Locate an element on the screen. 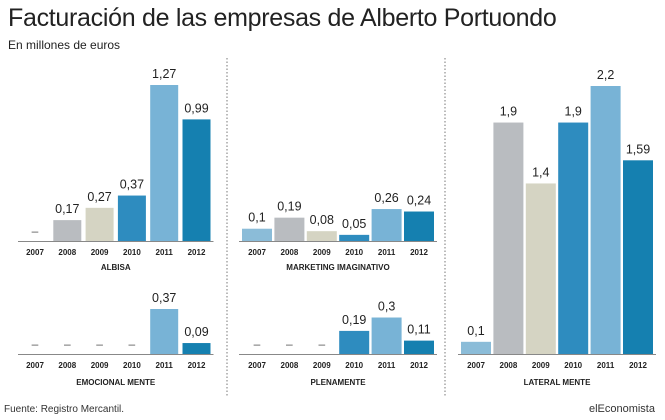 The image size is (665, 420). emocional-mente-tick-2008: 2008 is located at coordinates (67, 365).